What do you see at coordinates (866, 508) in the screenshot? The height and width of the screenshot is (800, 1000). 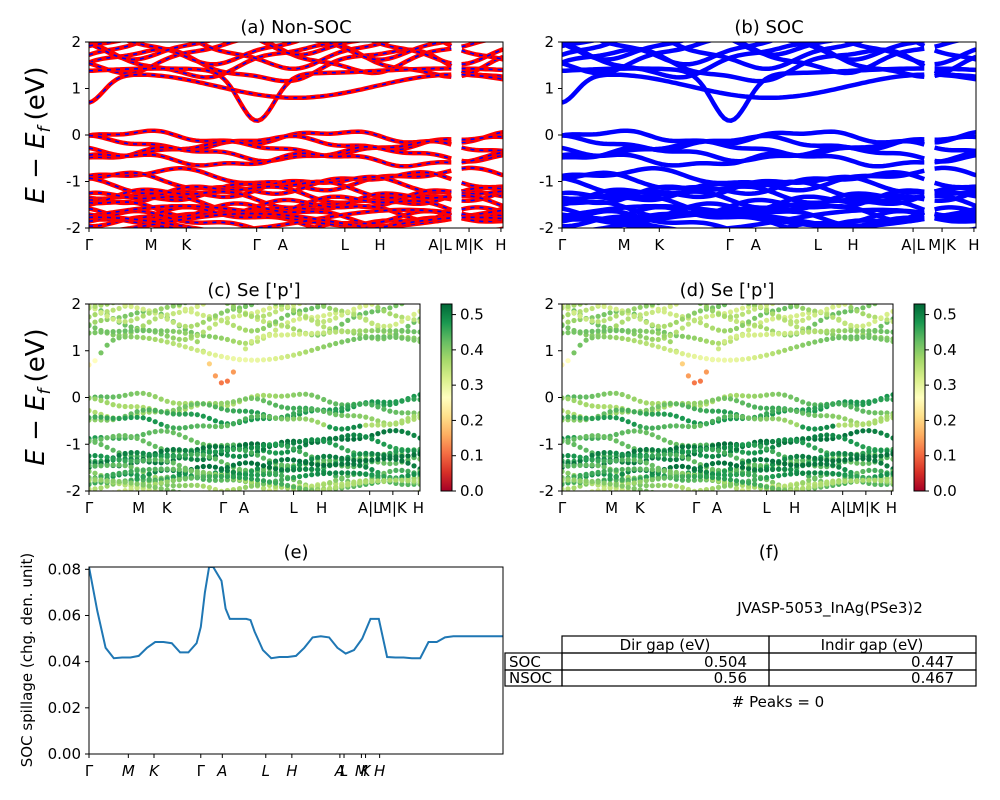 I see `panel-d-xtick-label: M|K` at bounding box center [866, 508].